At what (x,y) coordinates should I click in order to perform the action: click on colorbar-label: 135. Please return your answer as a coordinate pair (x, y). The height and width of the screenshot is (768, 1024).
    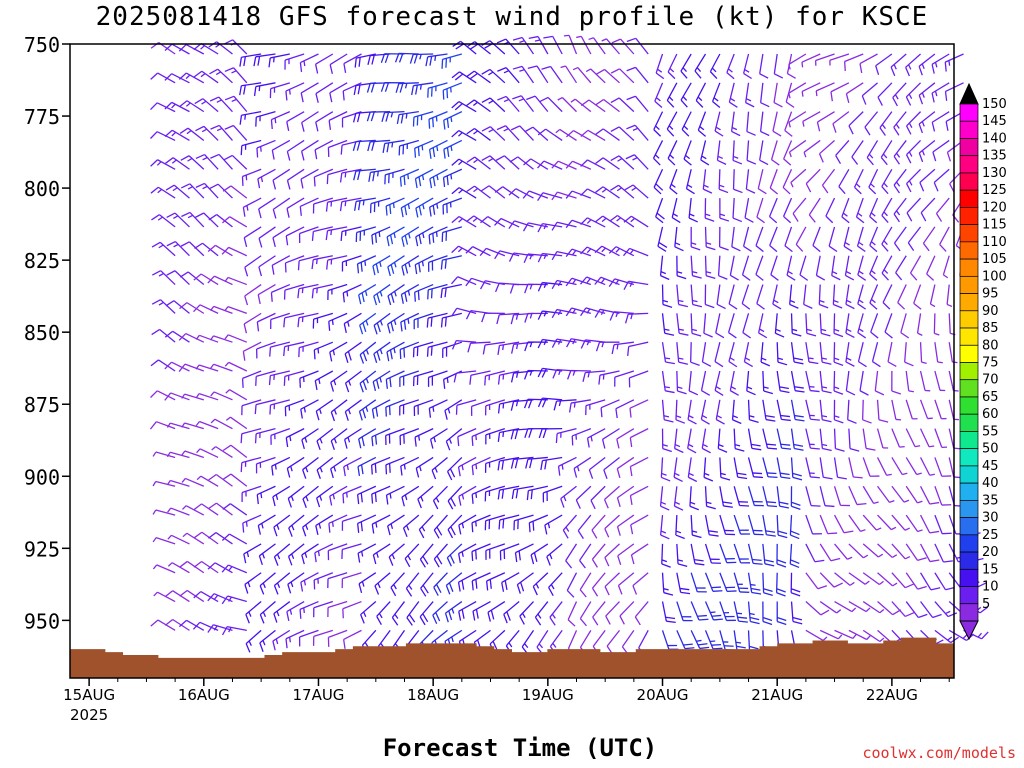
    Looking at the image, I should click on (994, 156).